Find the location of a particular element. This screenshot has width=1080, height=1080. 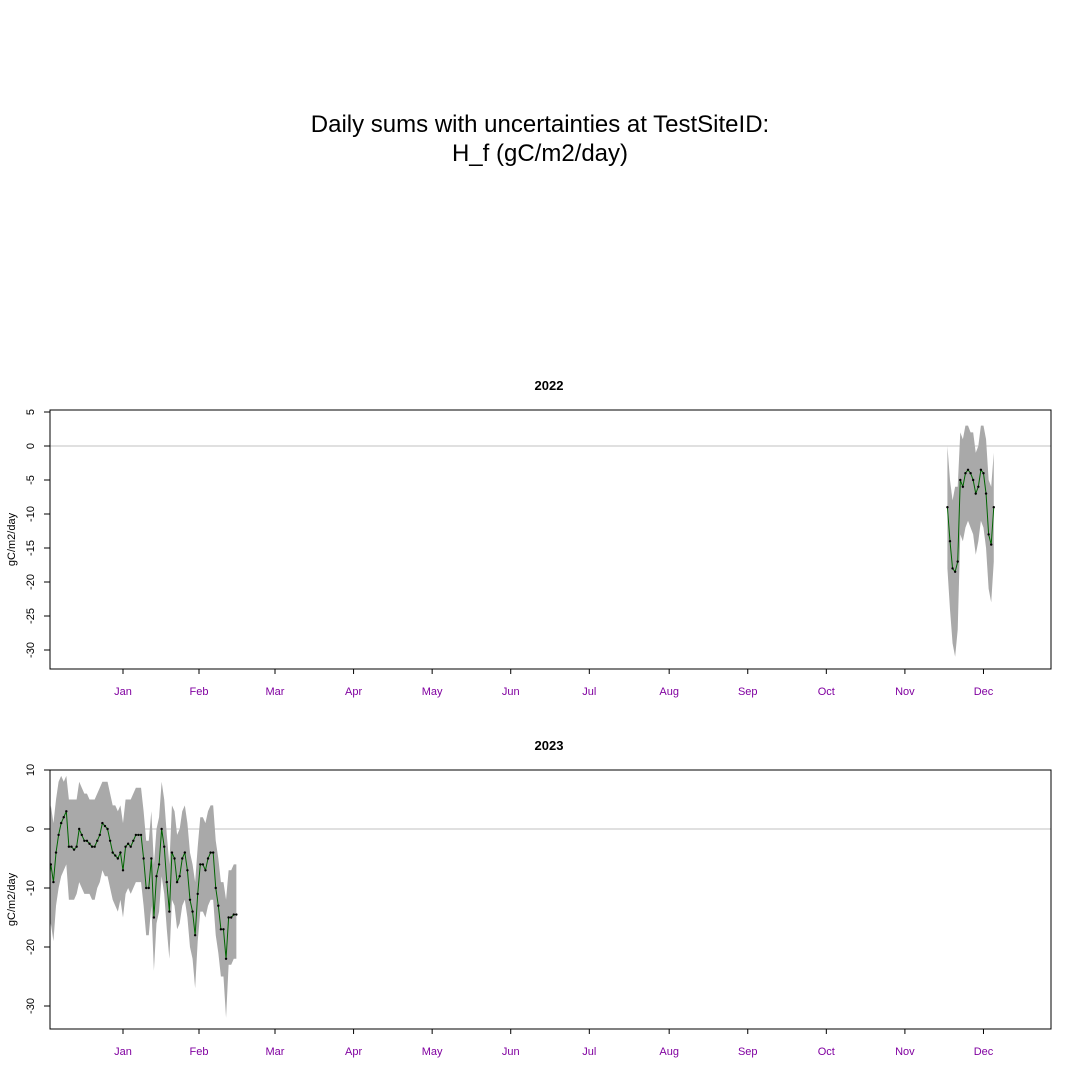

month-label: Apr is located at coordinates (353, 692).